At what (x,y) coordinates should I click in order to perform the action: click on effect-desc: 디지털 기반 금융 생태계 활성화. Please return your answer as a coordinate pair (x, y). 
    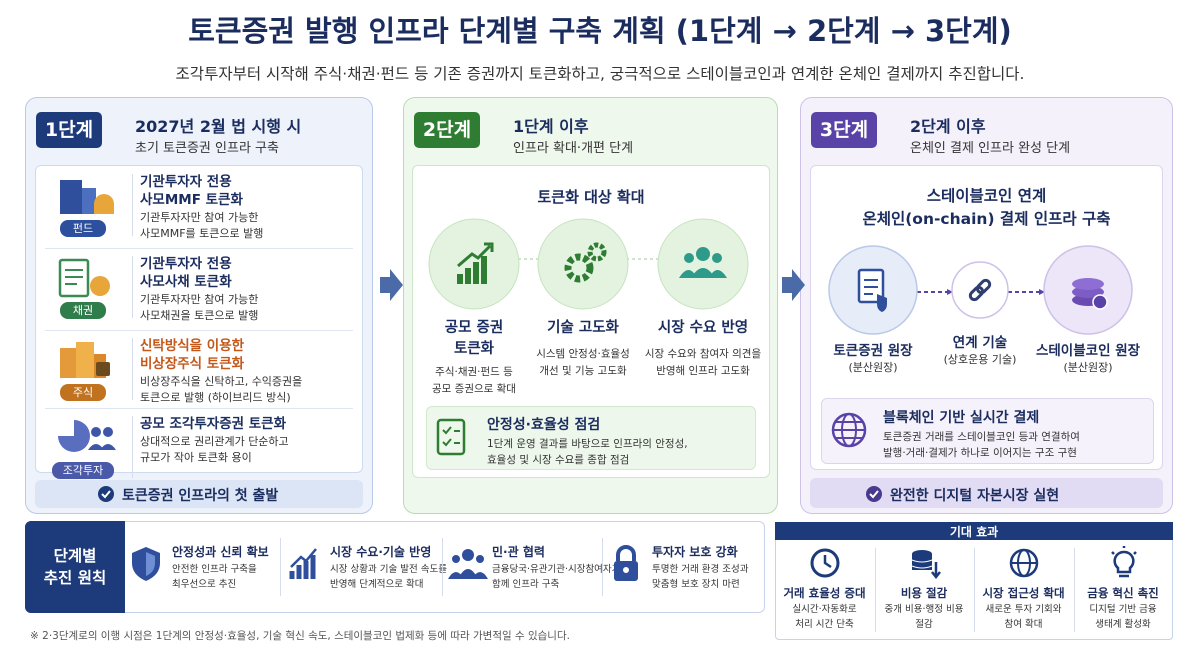
    Looking at the image, I should click on (1123, 617).